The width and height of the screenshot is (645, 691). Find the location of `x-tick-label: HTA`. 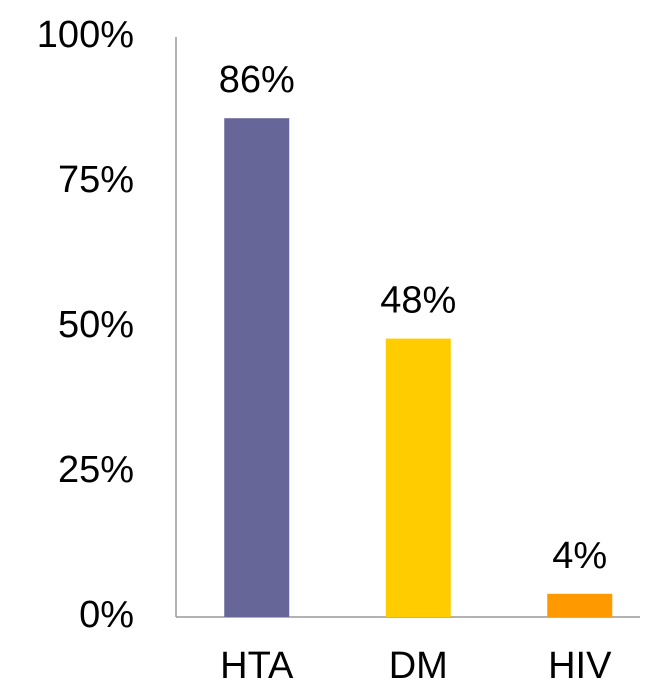

x-tick-label: HTA is located at coordinates (257, 666).